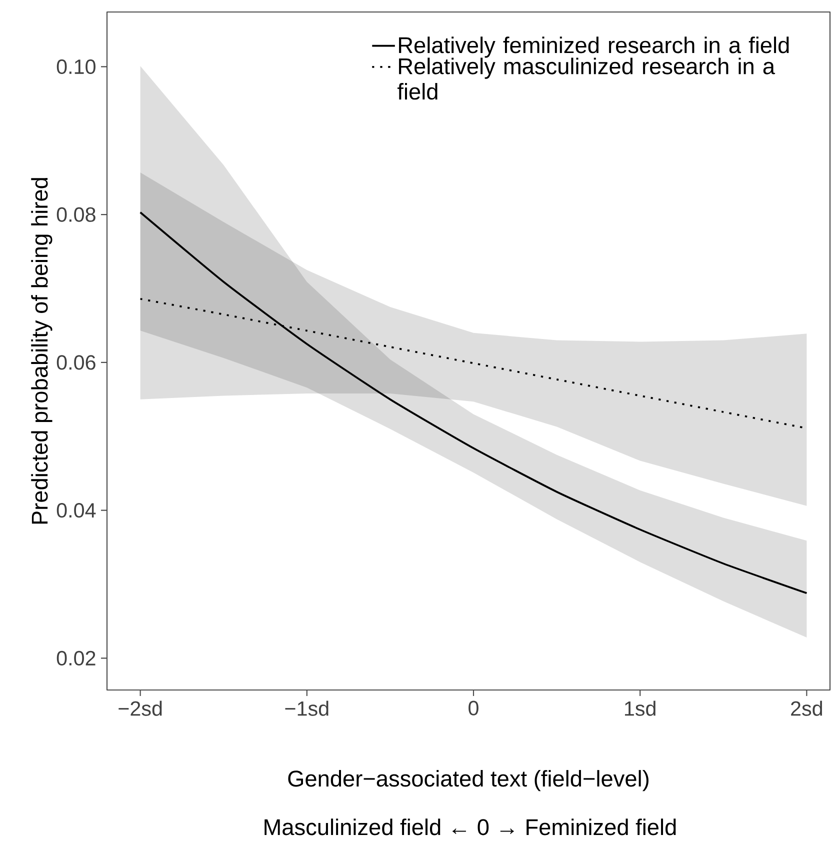  Describe the element at coordinates (470, 827) in the screenshot. I see `text: Masculinized field ← 0 → Feminized field` at that location.